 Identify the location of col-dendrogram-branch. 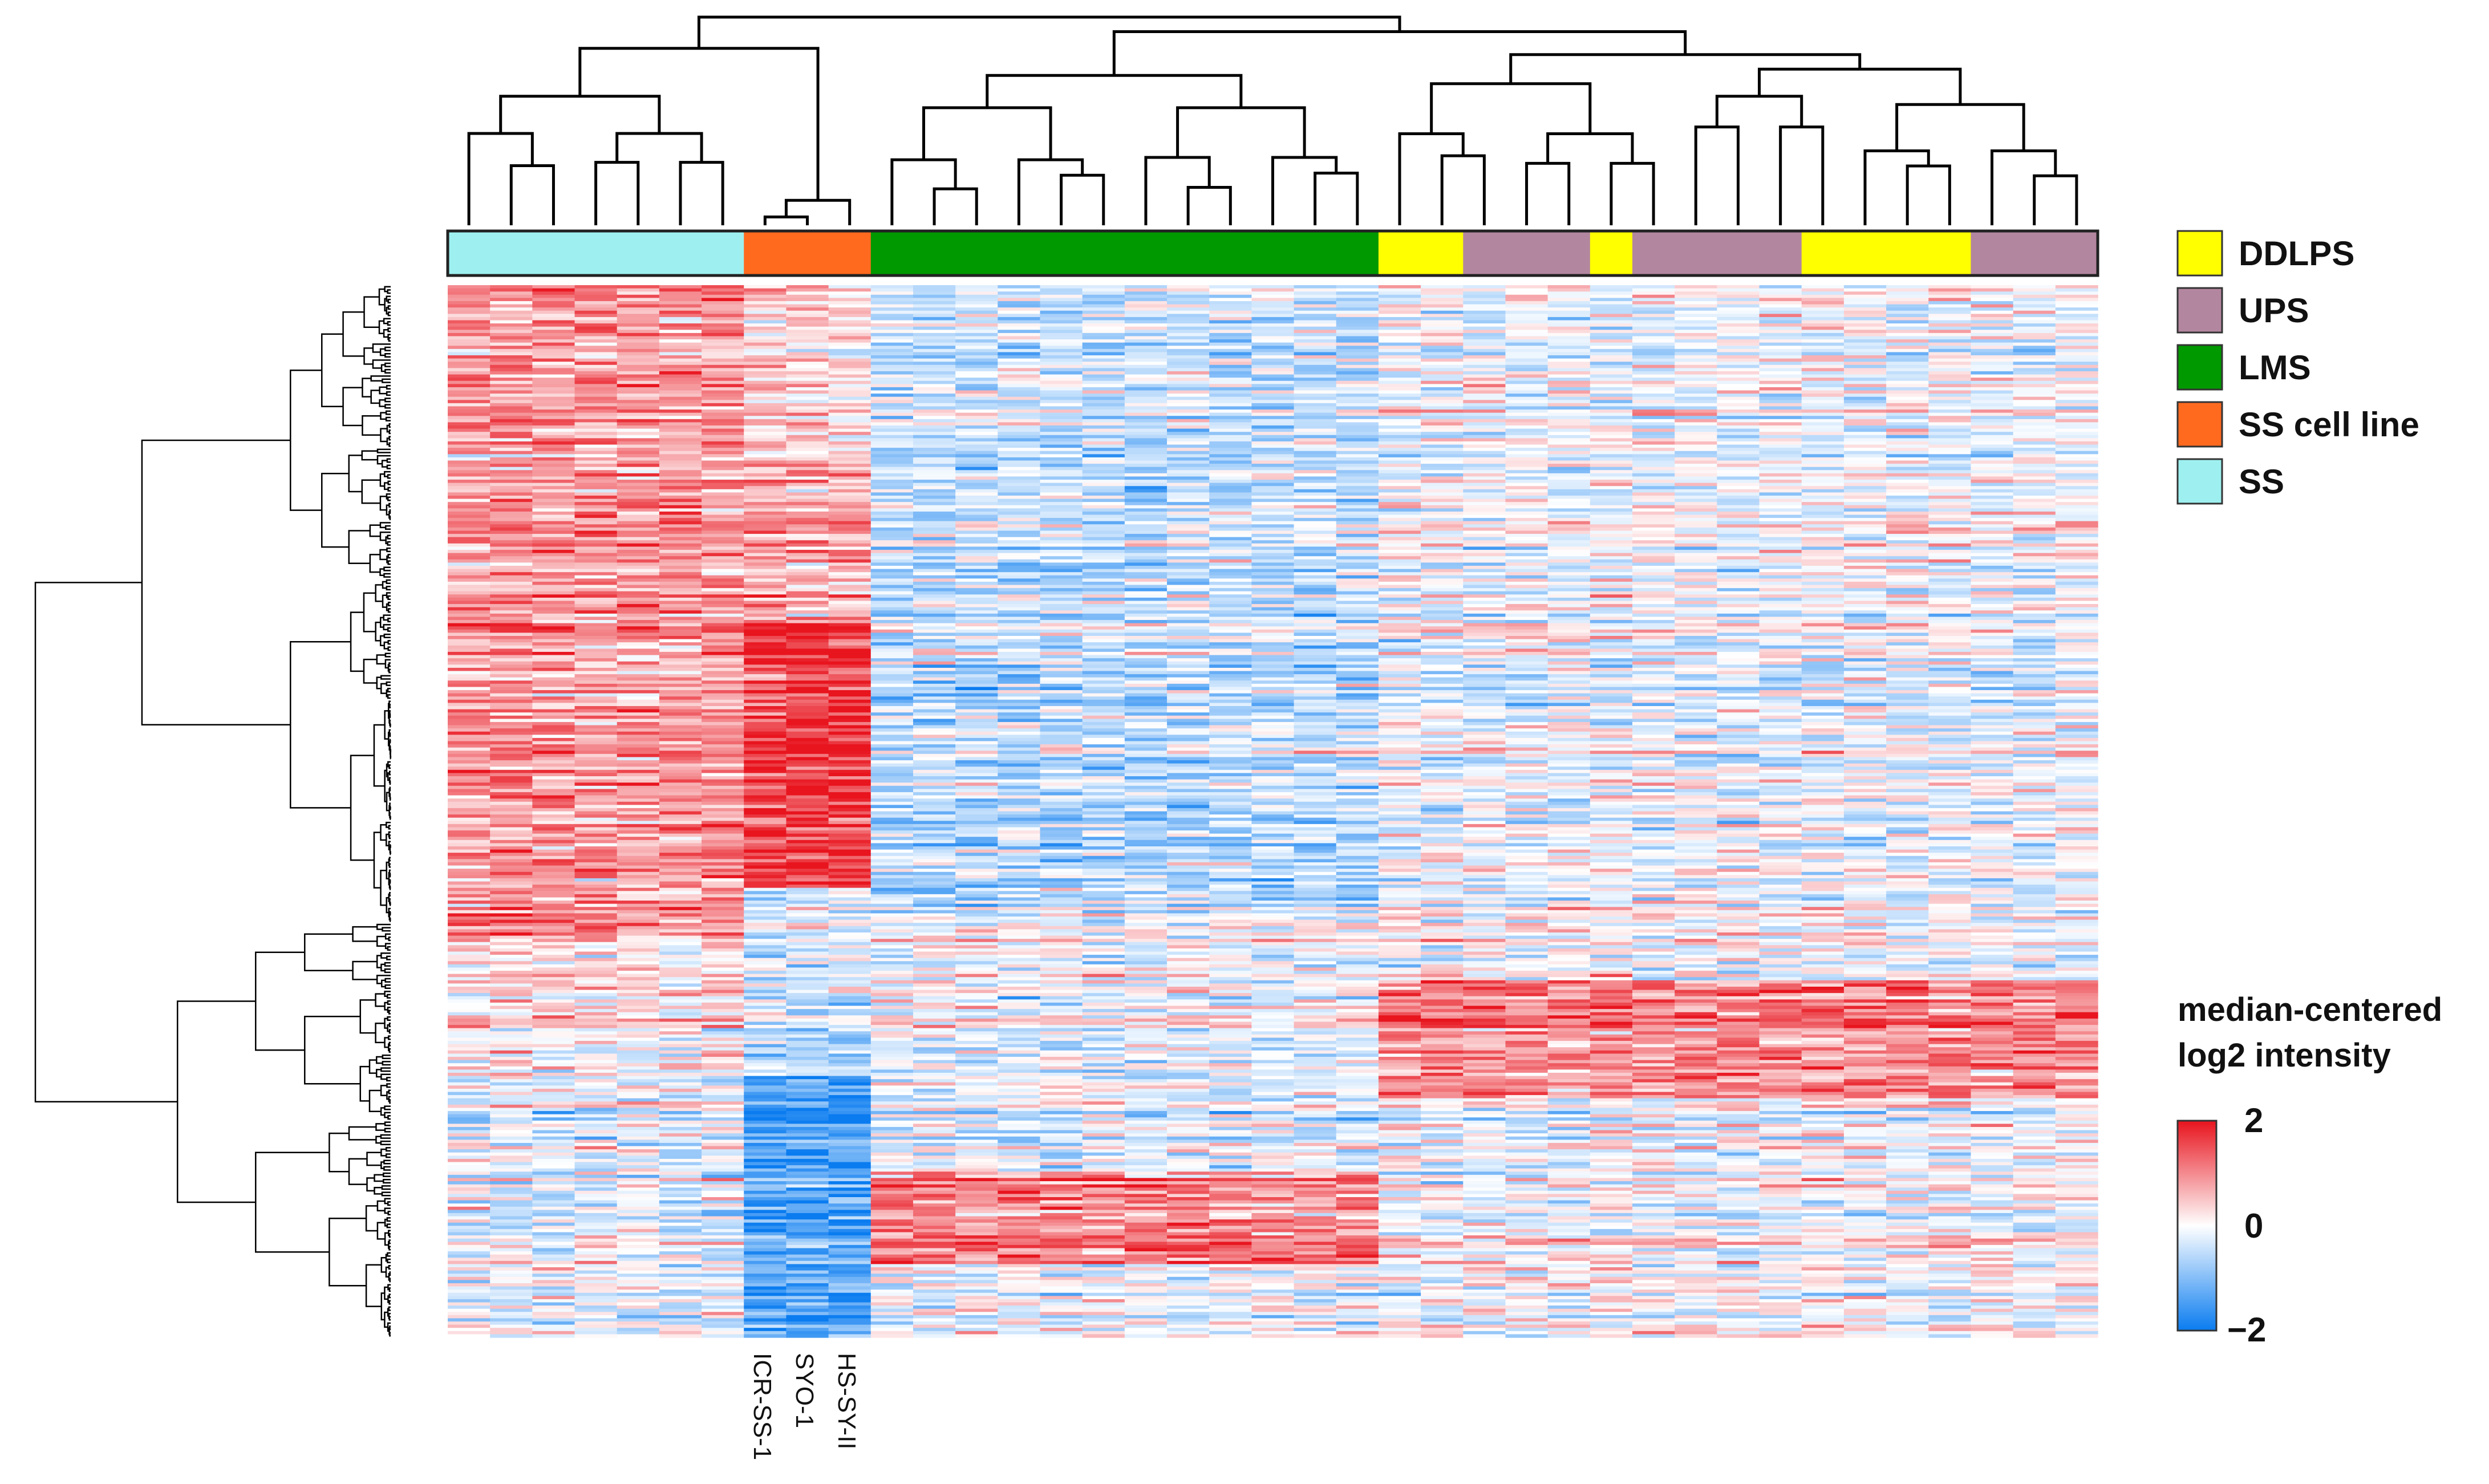
(1759, 111).